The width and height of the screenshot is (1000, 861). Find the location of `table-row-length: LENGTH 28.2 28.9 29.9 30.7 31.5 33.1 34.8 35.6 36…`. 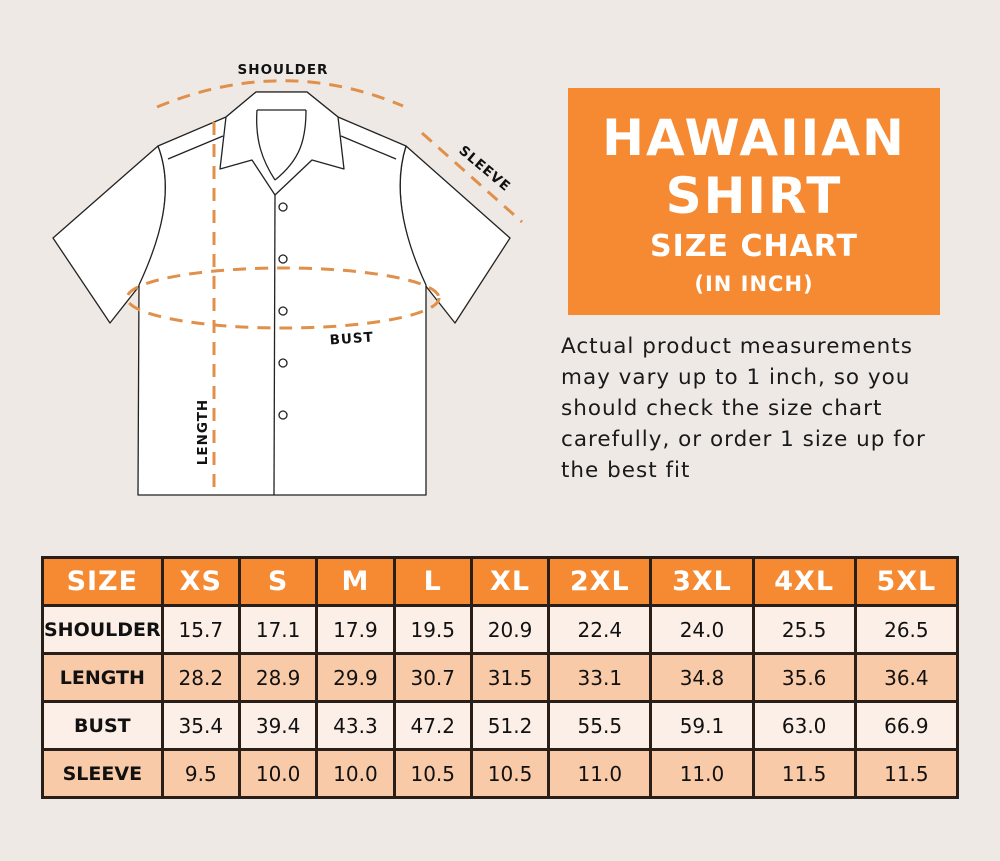

table-row-length: LENGTH 28.2 28.9 29.9 30.7 31.5 33.1 34.8 35.6 36… is located at coordinates (500, 677).